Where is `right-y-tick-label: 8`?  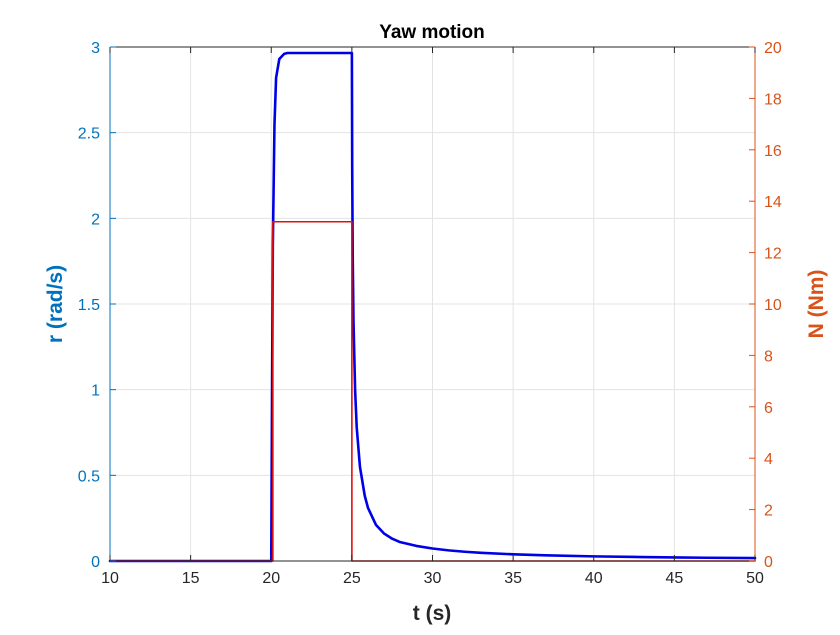
right-y-tick-label: 8 is located at coordinates (768, 356).